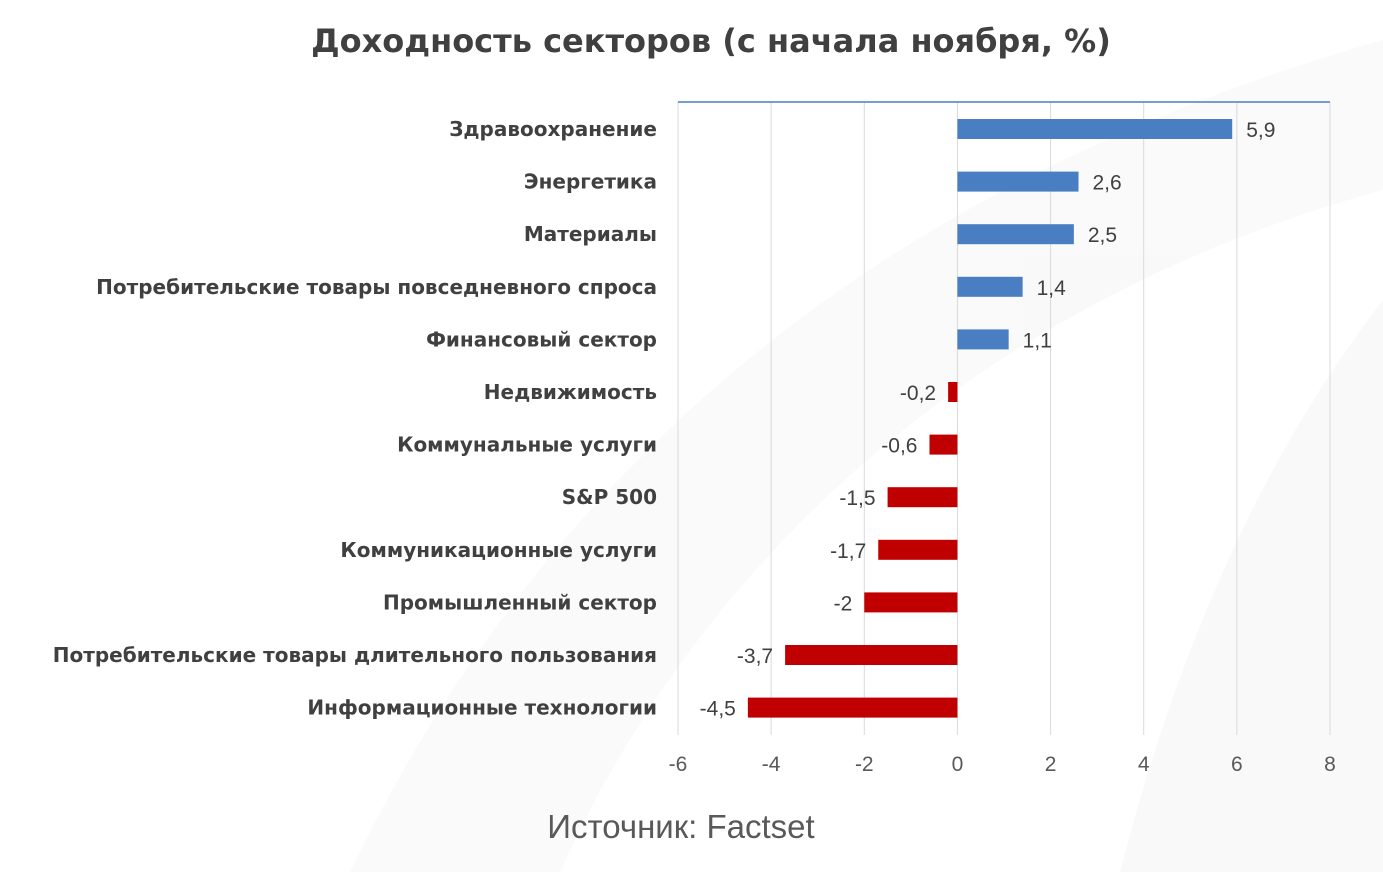 The image size is (1383, 872). I want to click on x-tick-label: 6, so click(1237, 764).